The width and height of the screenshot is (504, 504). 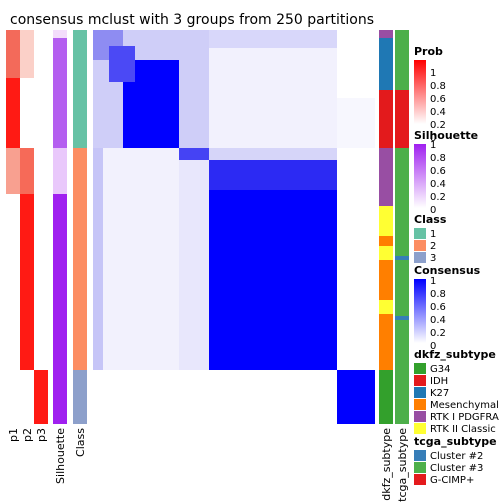 I want to click on legend-silhouette-title: Silhouette, so click(x=446, y=135).